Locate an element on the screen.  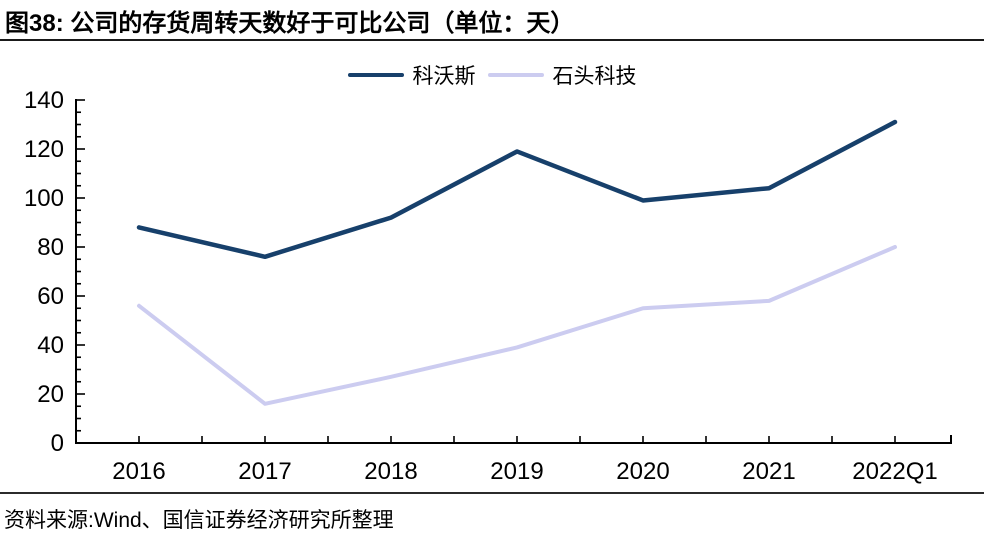
y-tick-label: 20 is located at coordinates (50, 394).